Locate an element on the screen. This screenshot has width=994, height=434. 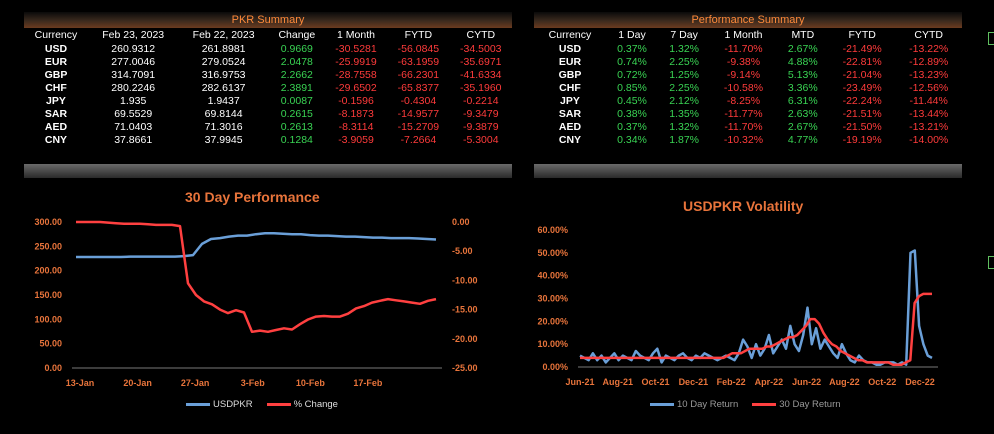
column-header: CYTD is located at coordinates (481, 35).